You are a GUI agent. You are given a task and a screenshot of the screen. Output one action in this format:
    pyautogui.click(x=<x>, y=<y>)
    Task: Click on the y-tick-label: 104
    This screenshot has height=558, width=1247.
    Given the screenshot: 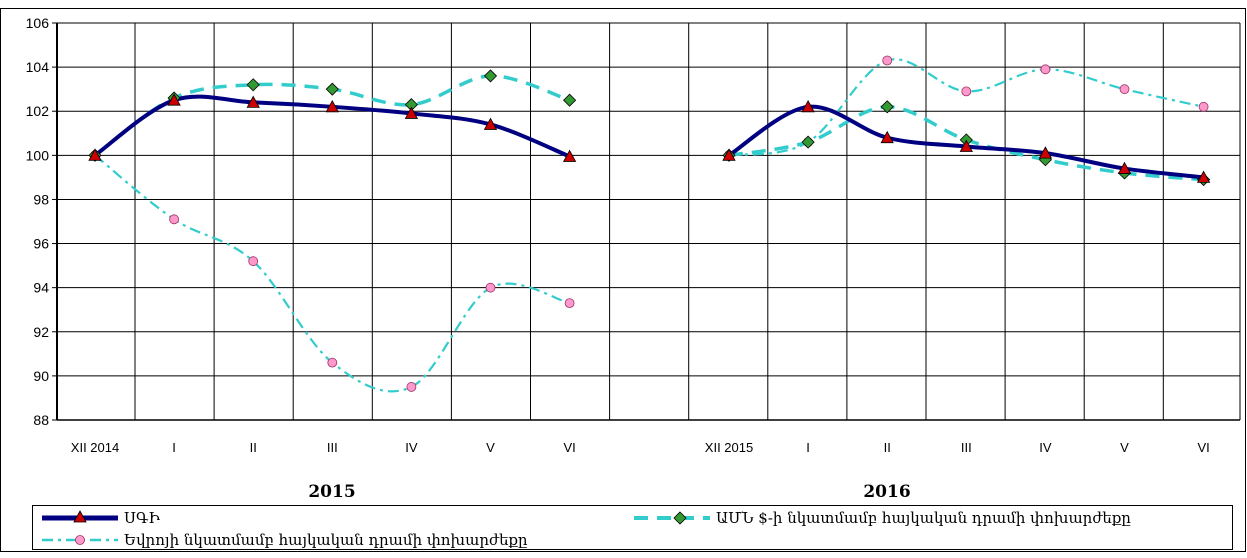 What is the action you would take?
    pyautogui.click(x=38, y=67)
    